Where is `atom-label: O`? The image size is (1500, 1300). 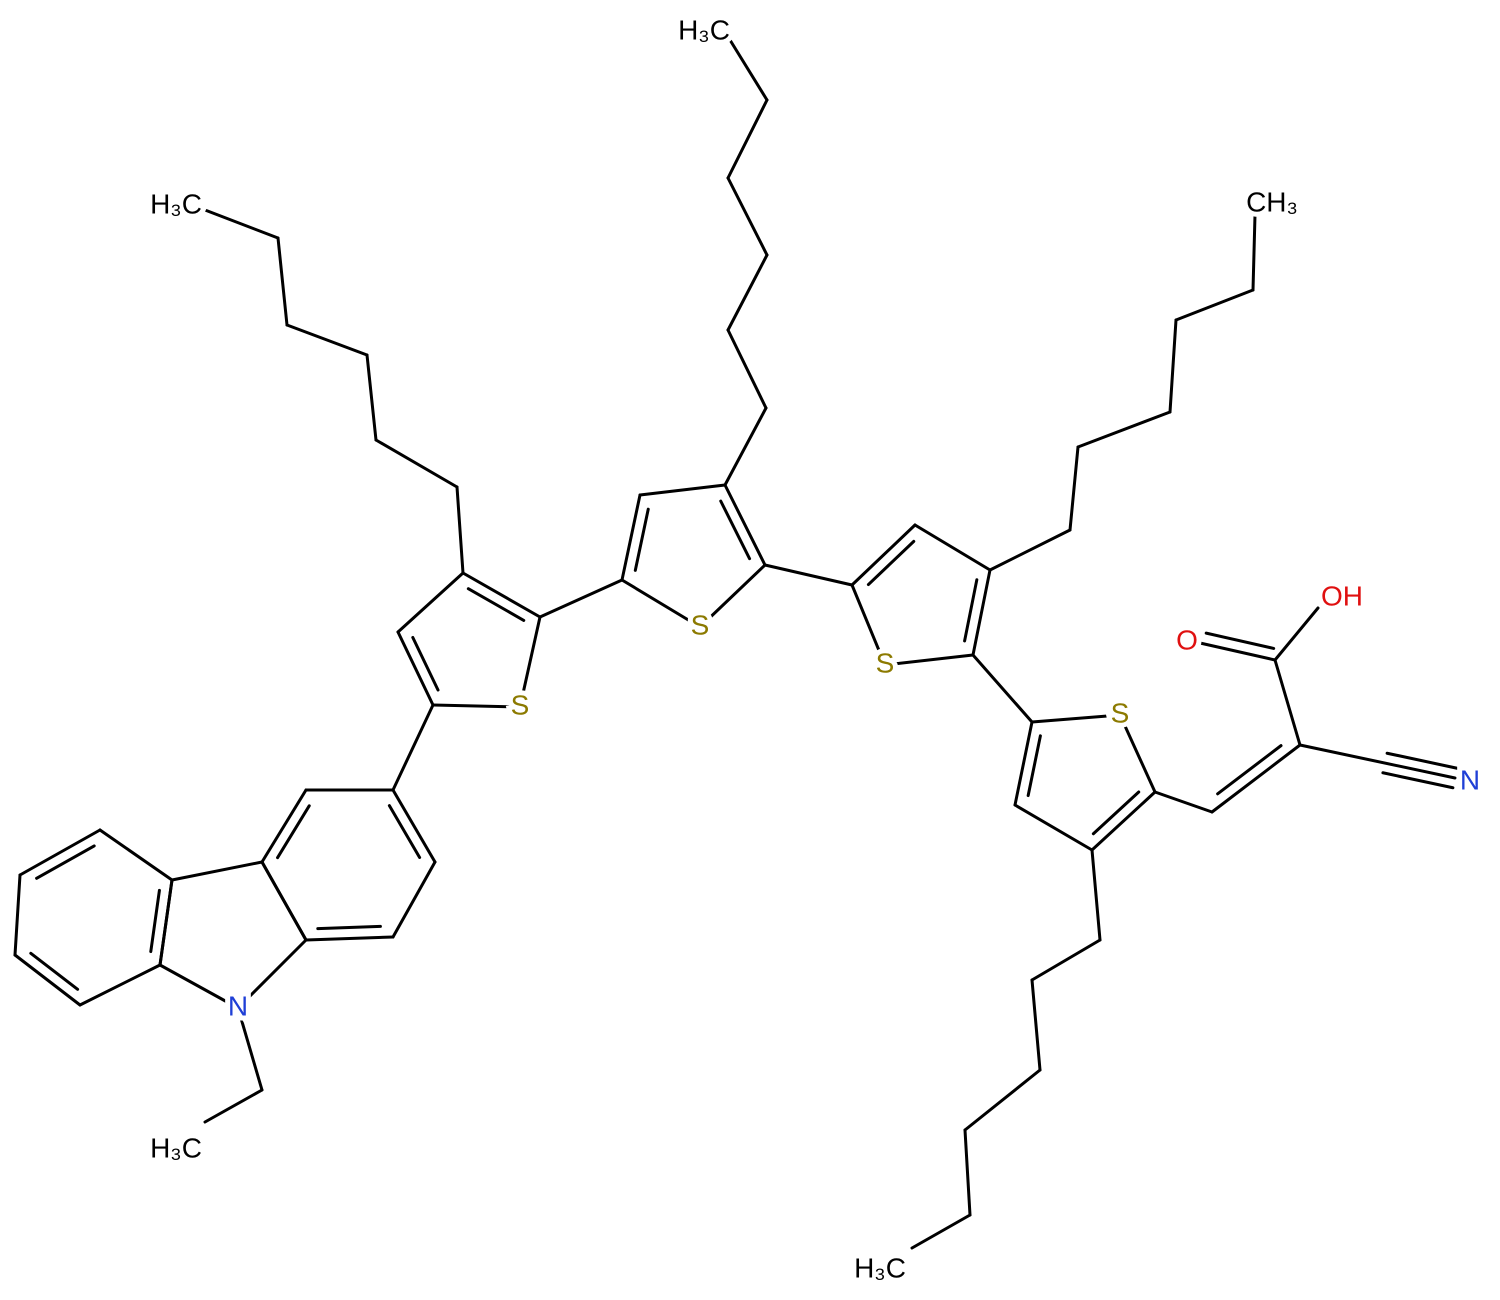
atom-label: O is located at coordinates (1187, 639).